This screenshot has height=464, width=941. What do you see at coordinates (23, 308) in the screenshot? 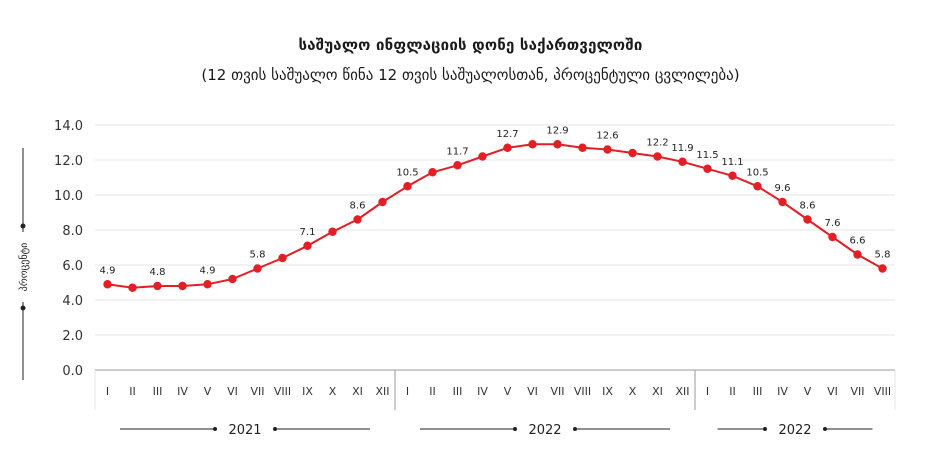
I see `y-axis-label-dot-bottom` at bounding box center [23, 308].